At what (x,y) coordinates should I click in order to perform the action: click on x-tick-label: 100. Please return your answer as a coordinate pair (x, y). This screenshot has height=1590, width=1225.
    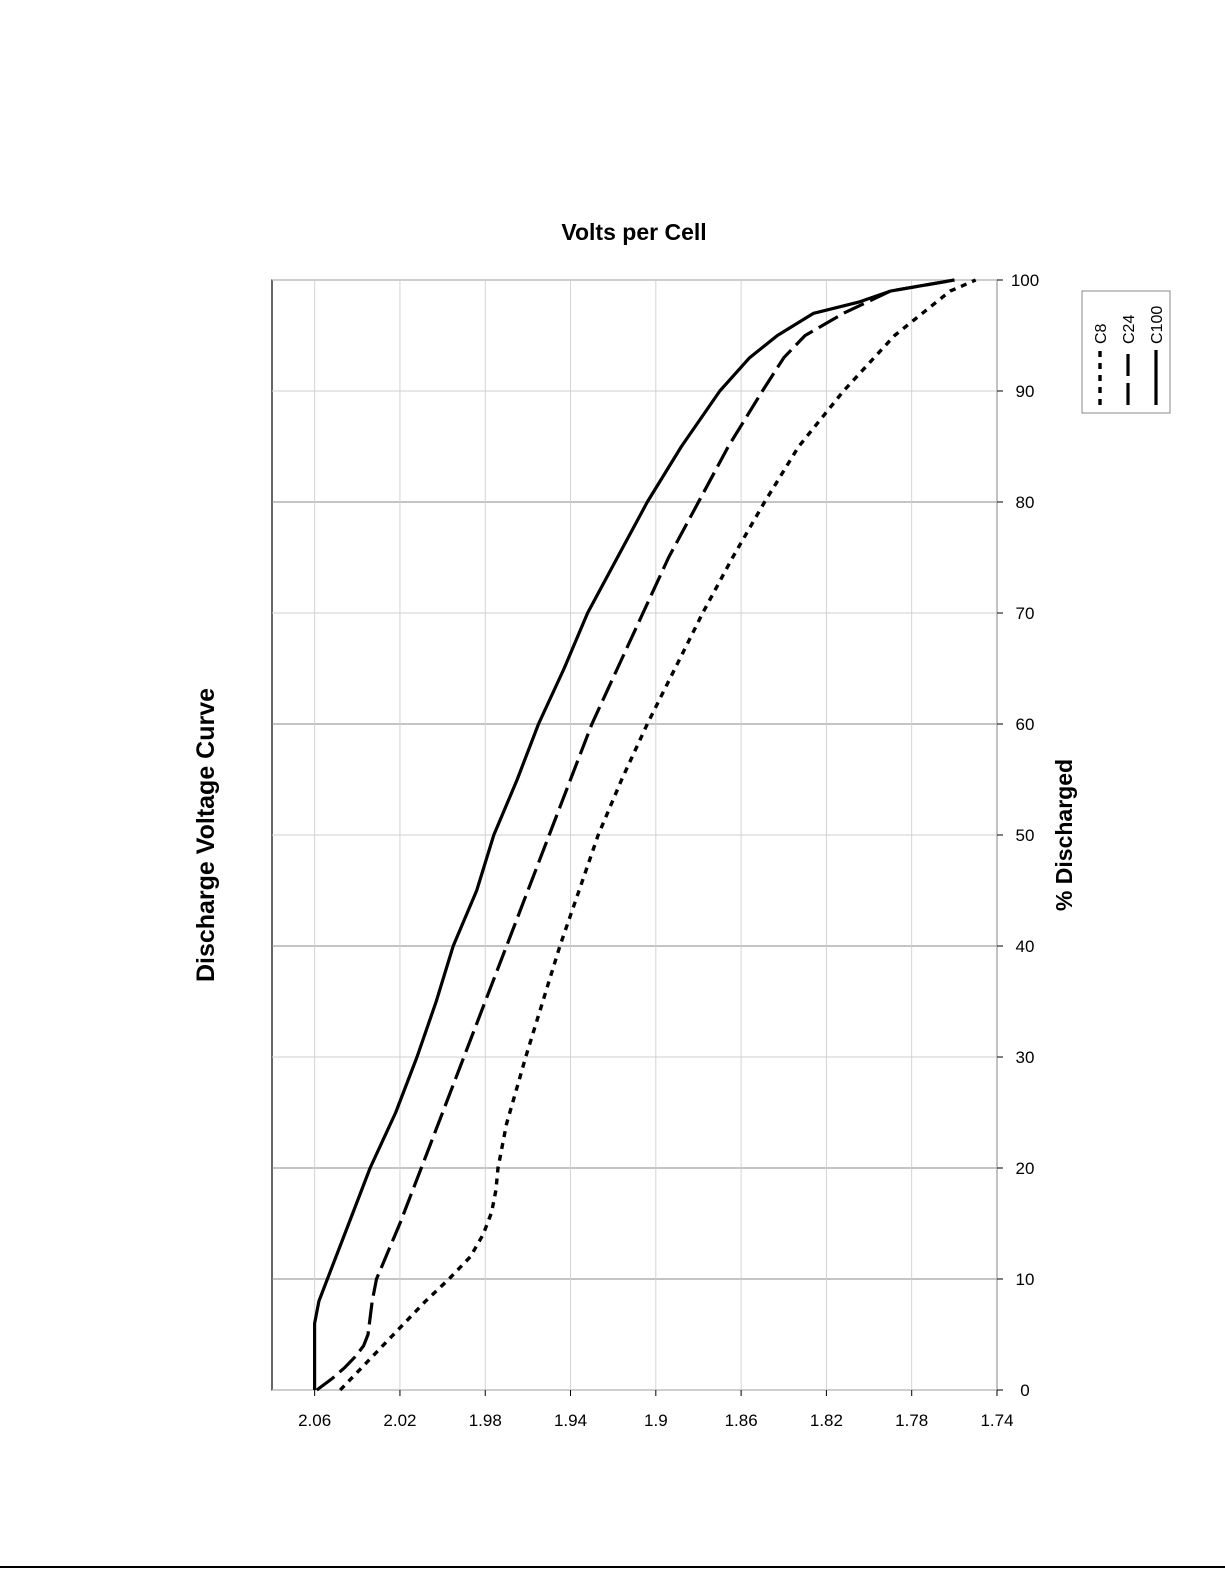
    Looking at the image, I should click on (1025, 280).